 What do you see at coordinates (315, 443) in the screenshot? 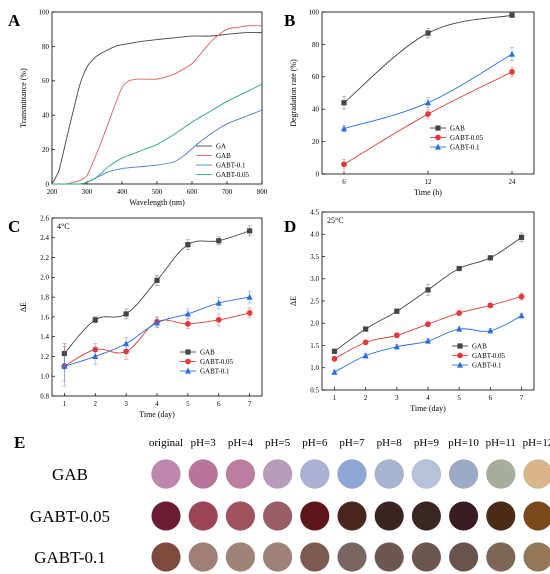
I see `swatch-column-label: pH=6` at bounding box center [315, 443].